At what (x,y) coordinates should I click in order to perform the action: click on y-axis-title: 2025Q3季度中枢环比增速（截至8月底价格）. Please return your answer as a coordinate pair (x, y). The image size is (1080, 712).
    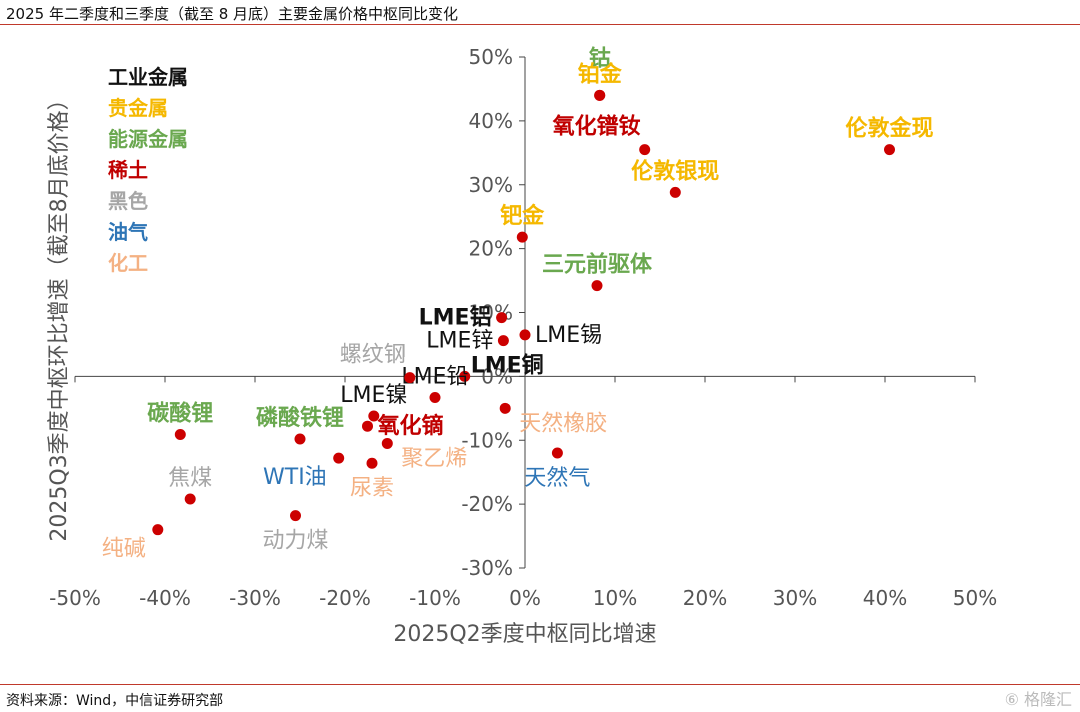
    Looking at the image, I should click on (59, 314).